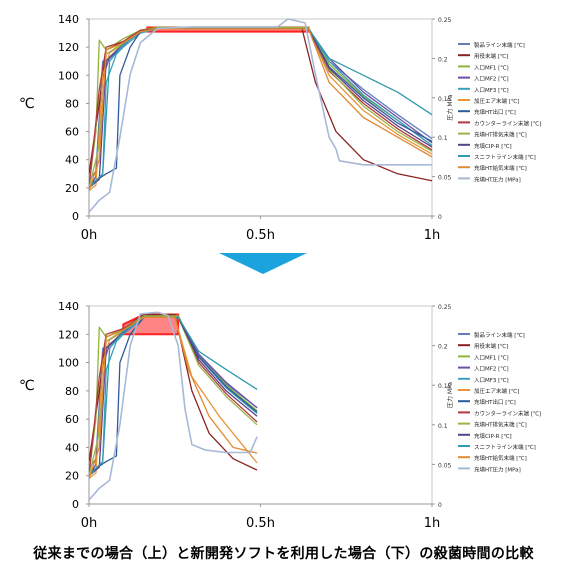 This screenshot has height=573, width=567. I want to click on figure-caption: 従来までの場合（上）と新開発ソフトを利用した場合（下）の殺菌時間の比較, so click(283, 554).